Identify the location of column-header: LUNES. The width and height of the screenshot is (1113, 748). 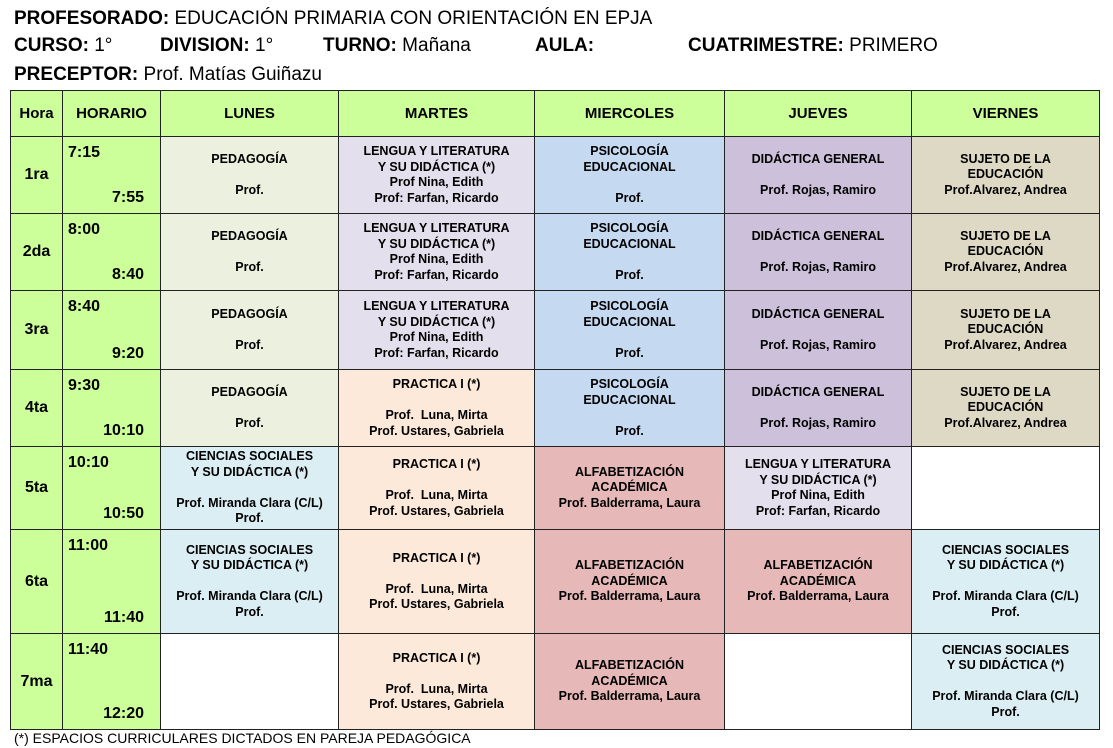
(249, 113).